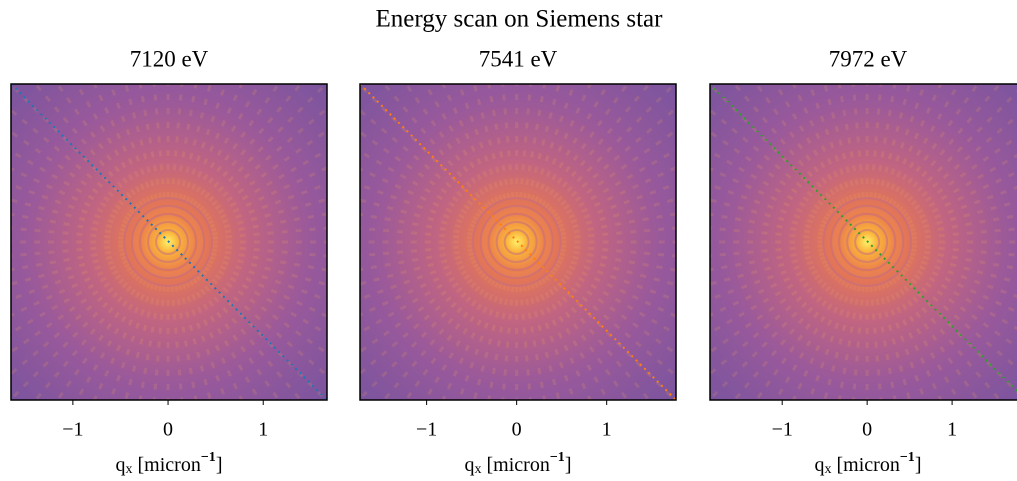 The height and width of the screenshot is (481, 1017). I want to click on x-axis-label-part: x, so click(129, 469).